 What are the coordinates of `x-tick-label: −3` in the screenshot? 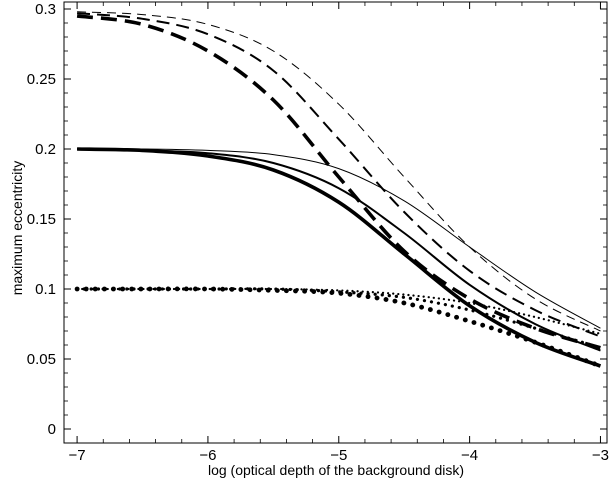 It's located at (600, 455).